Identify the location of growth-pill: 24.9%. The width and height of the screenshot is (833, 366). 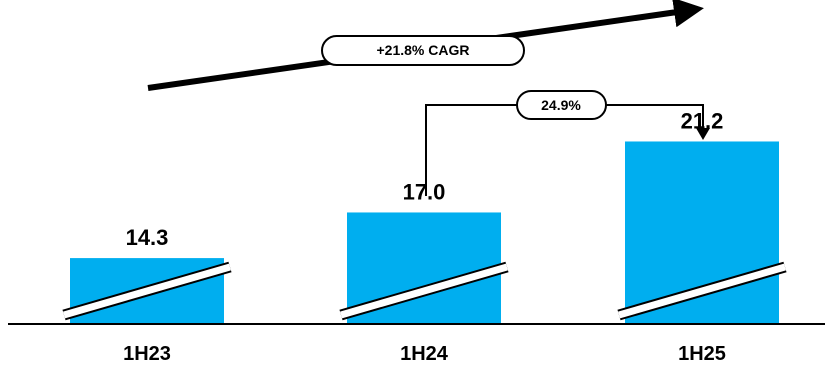
(561, 105).